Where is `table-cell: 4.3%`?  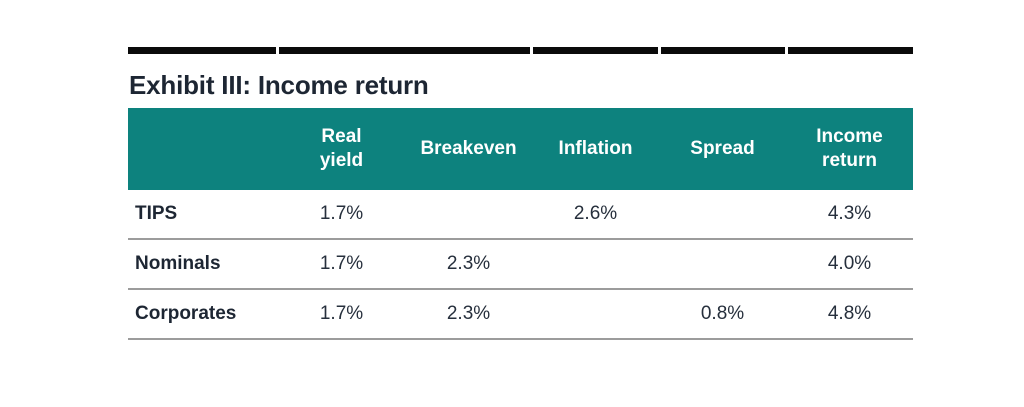
table-cell: 4.3% is located at coordinates (849, 213).